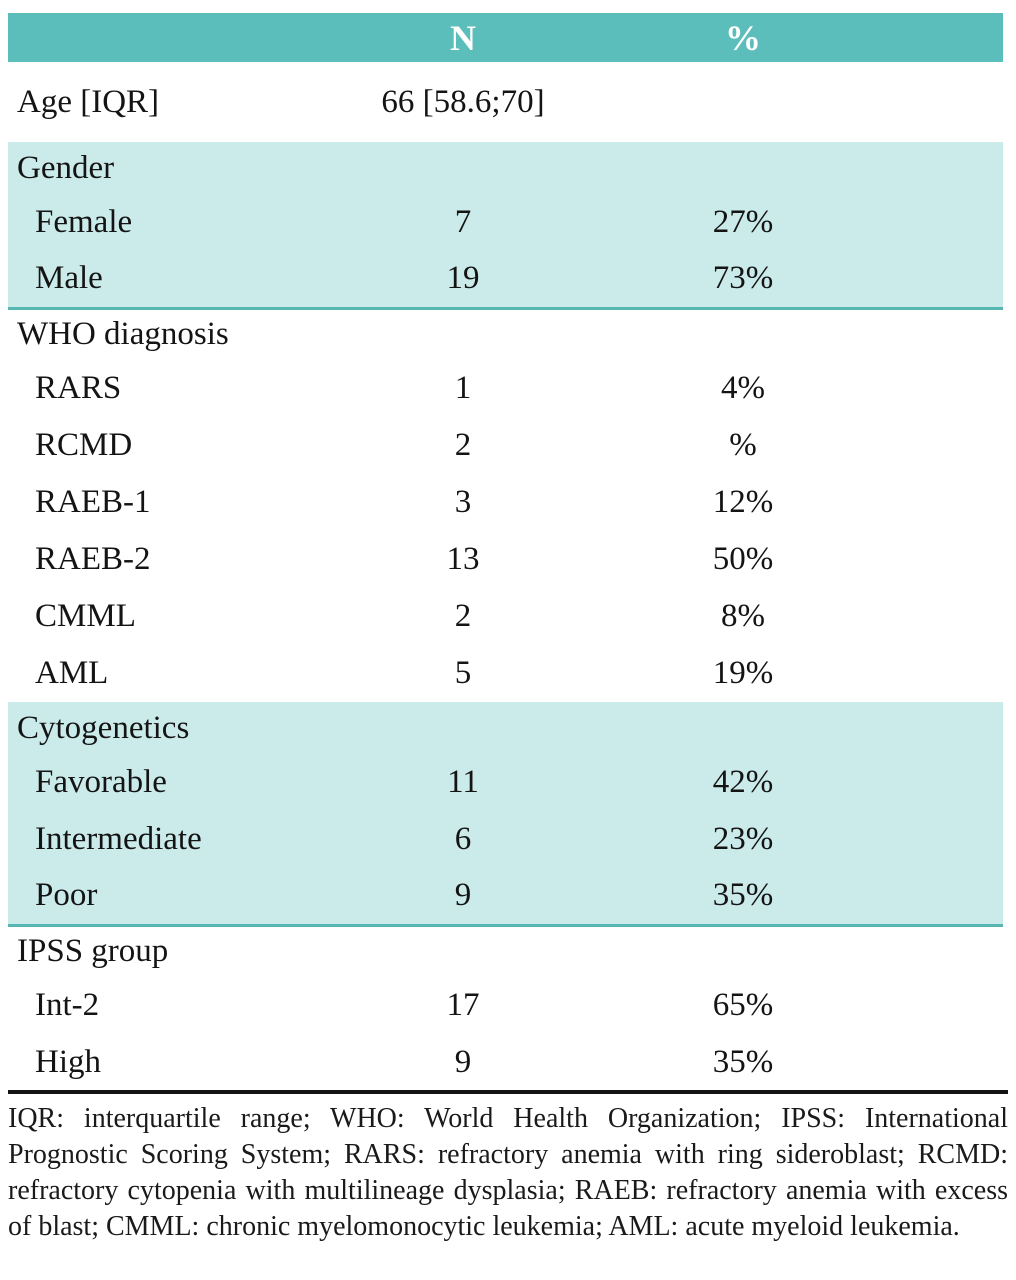 This screenshot has width=1016, height=1280. I want to click on cell-pct: 27%, so click(743, 222).